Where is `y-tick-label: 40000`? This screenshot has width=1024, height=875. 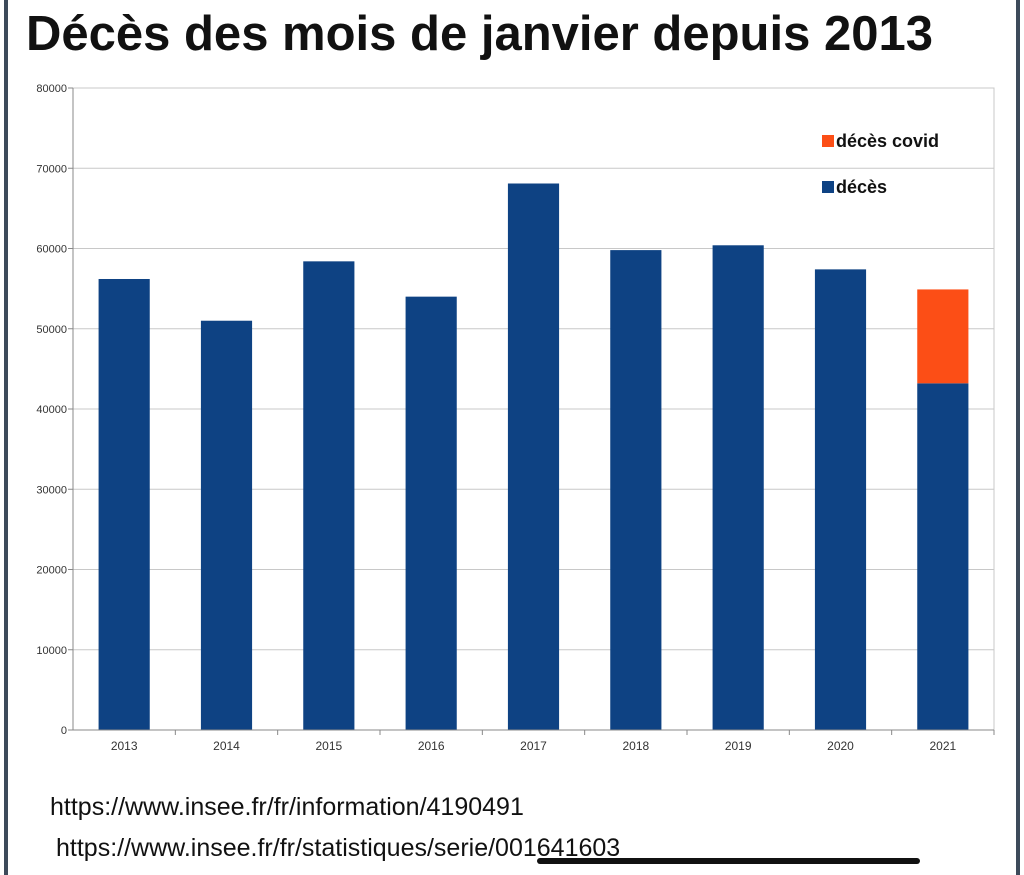
y-tick-label: 40000 is located at coordinates (51, 410).